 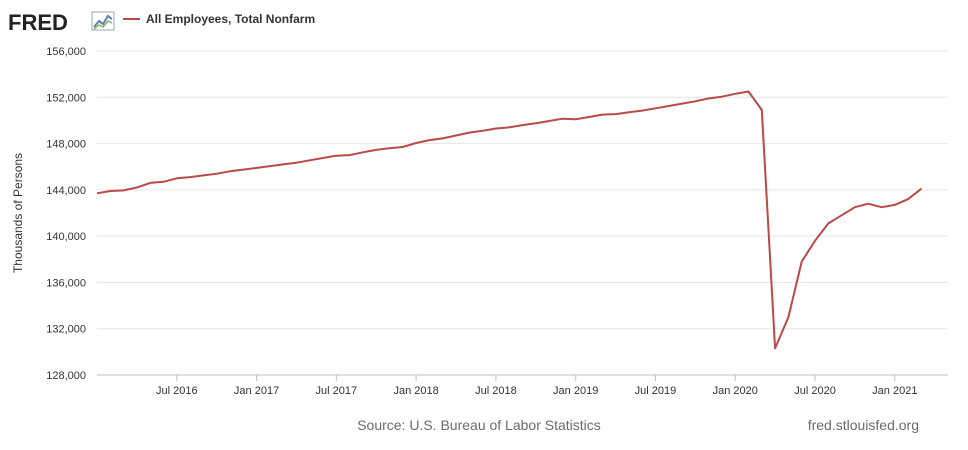 I want to click on x-tick-label: Jul 2018, so click(x=496, y=391).